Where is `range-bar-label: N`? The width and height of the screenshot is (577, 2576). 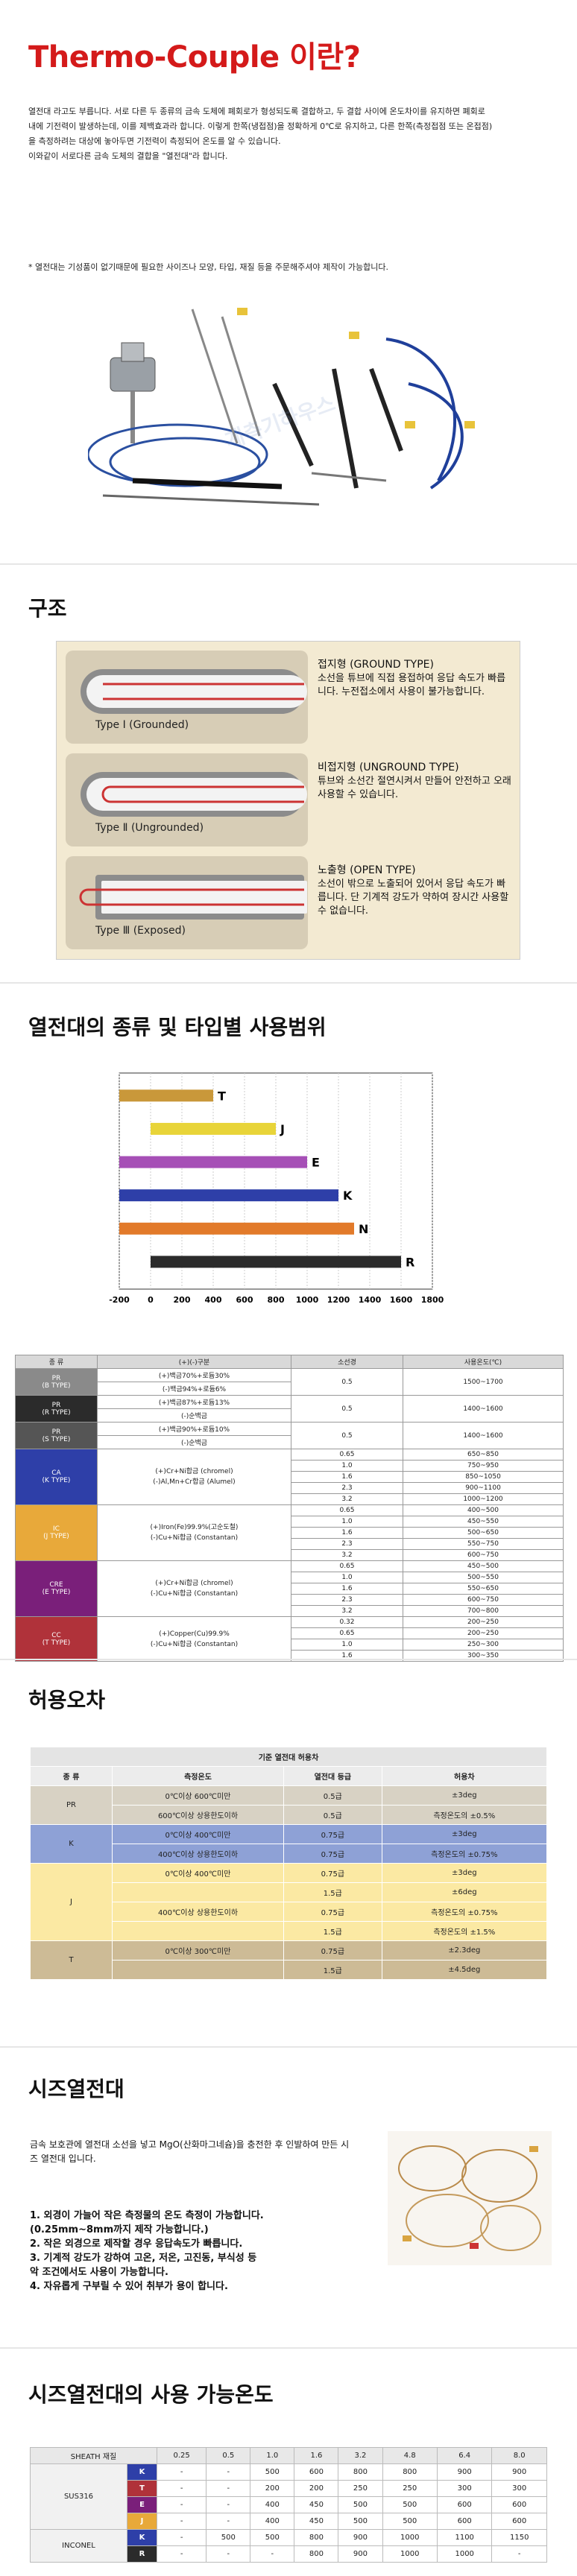
range-bar-label: N is located at coordinates (363, 1229).